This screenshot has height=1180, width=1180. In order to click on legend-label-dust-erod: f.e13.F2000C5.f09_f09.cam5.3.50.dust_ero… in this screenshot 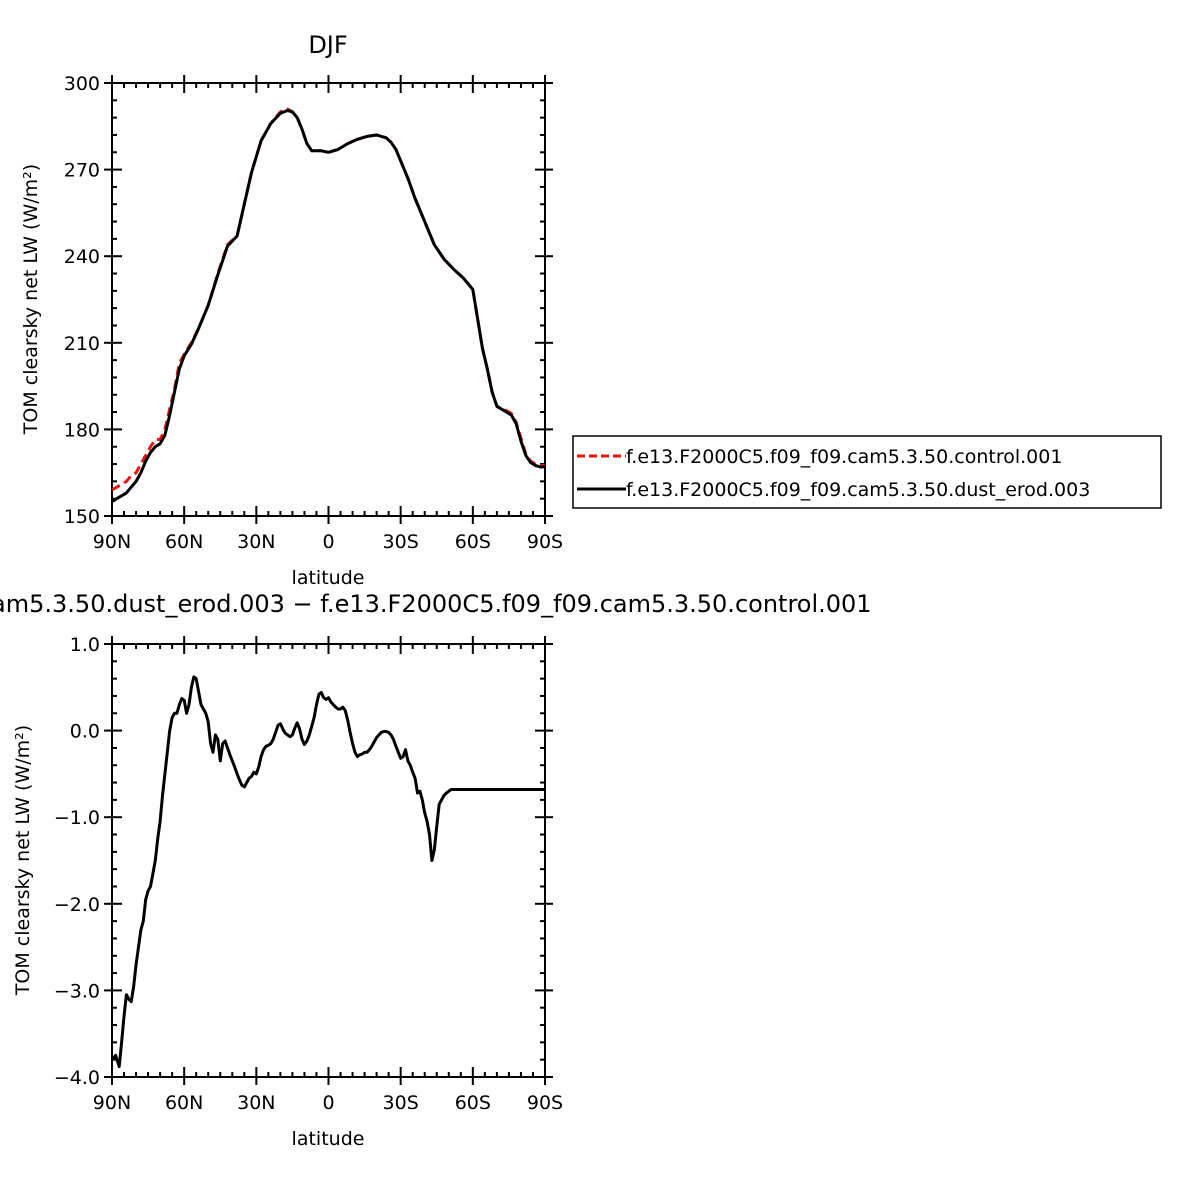, I will do `click(858, 490)`.